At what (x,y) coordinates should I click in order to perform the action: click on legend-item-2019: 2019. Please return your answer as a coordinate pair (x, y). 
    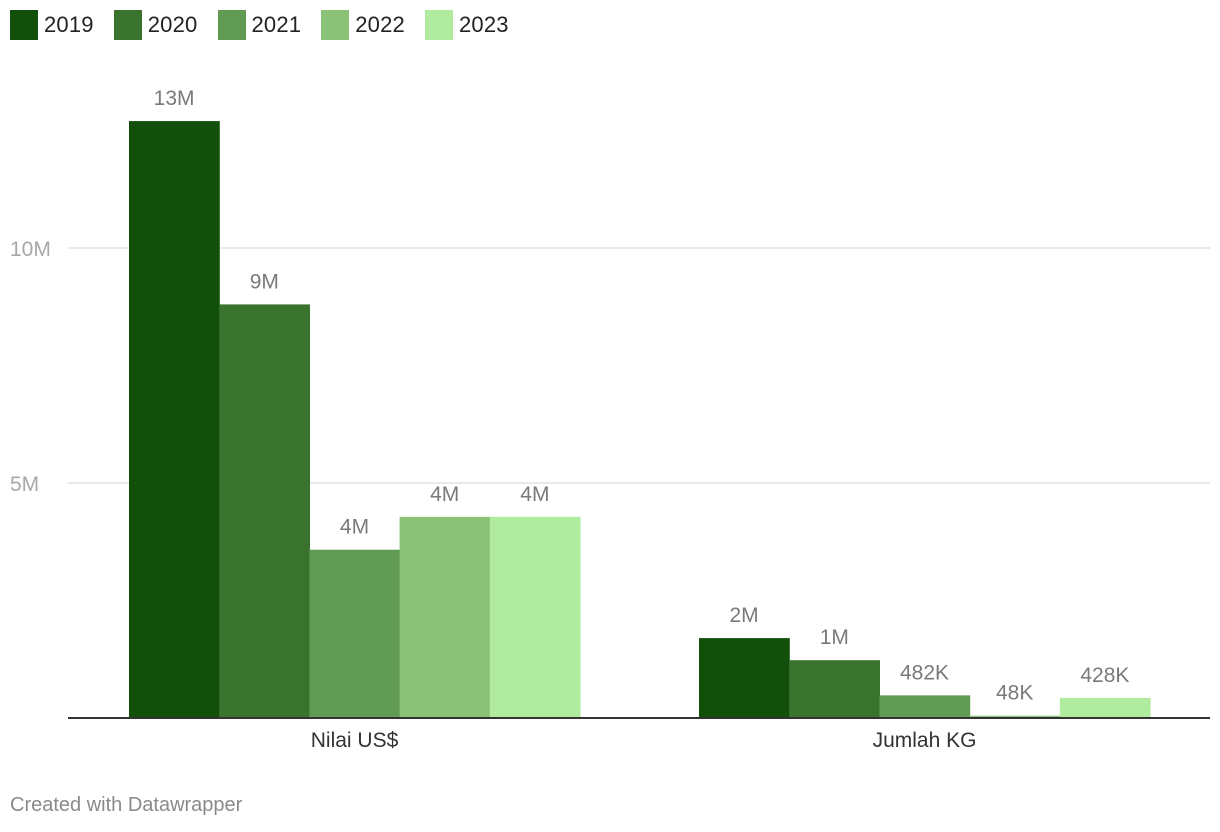
    Looking at the image, I should click on (52, 25).